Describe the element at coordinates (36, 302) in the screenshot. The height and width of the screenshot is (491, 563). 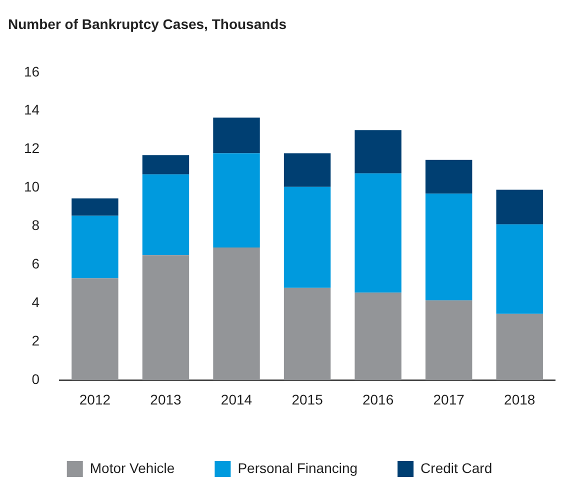
I see `y-tick-label: 4` at that location.